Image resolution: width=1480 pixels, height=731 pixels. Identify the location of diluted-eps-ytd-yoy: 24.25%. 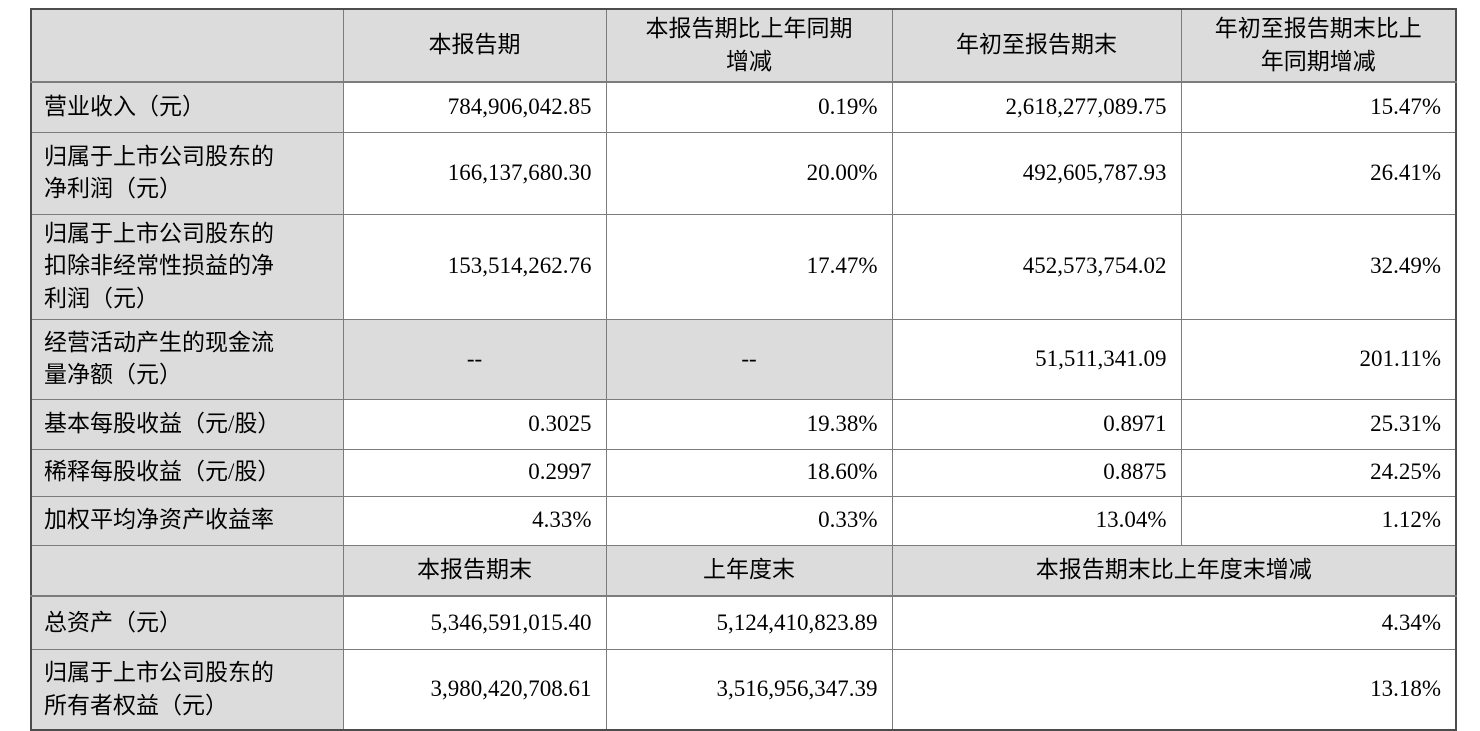
(1318, 472).